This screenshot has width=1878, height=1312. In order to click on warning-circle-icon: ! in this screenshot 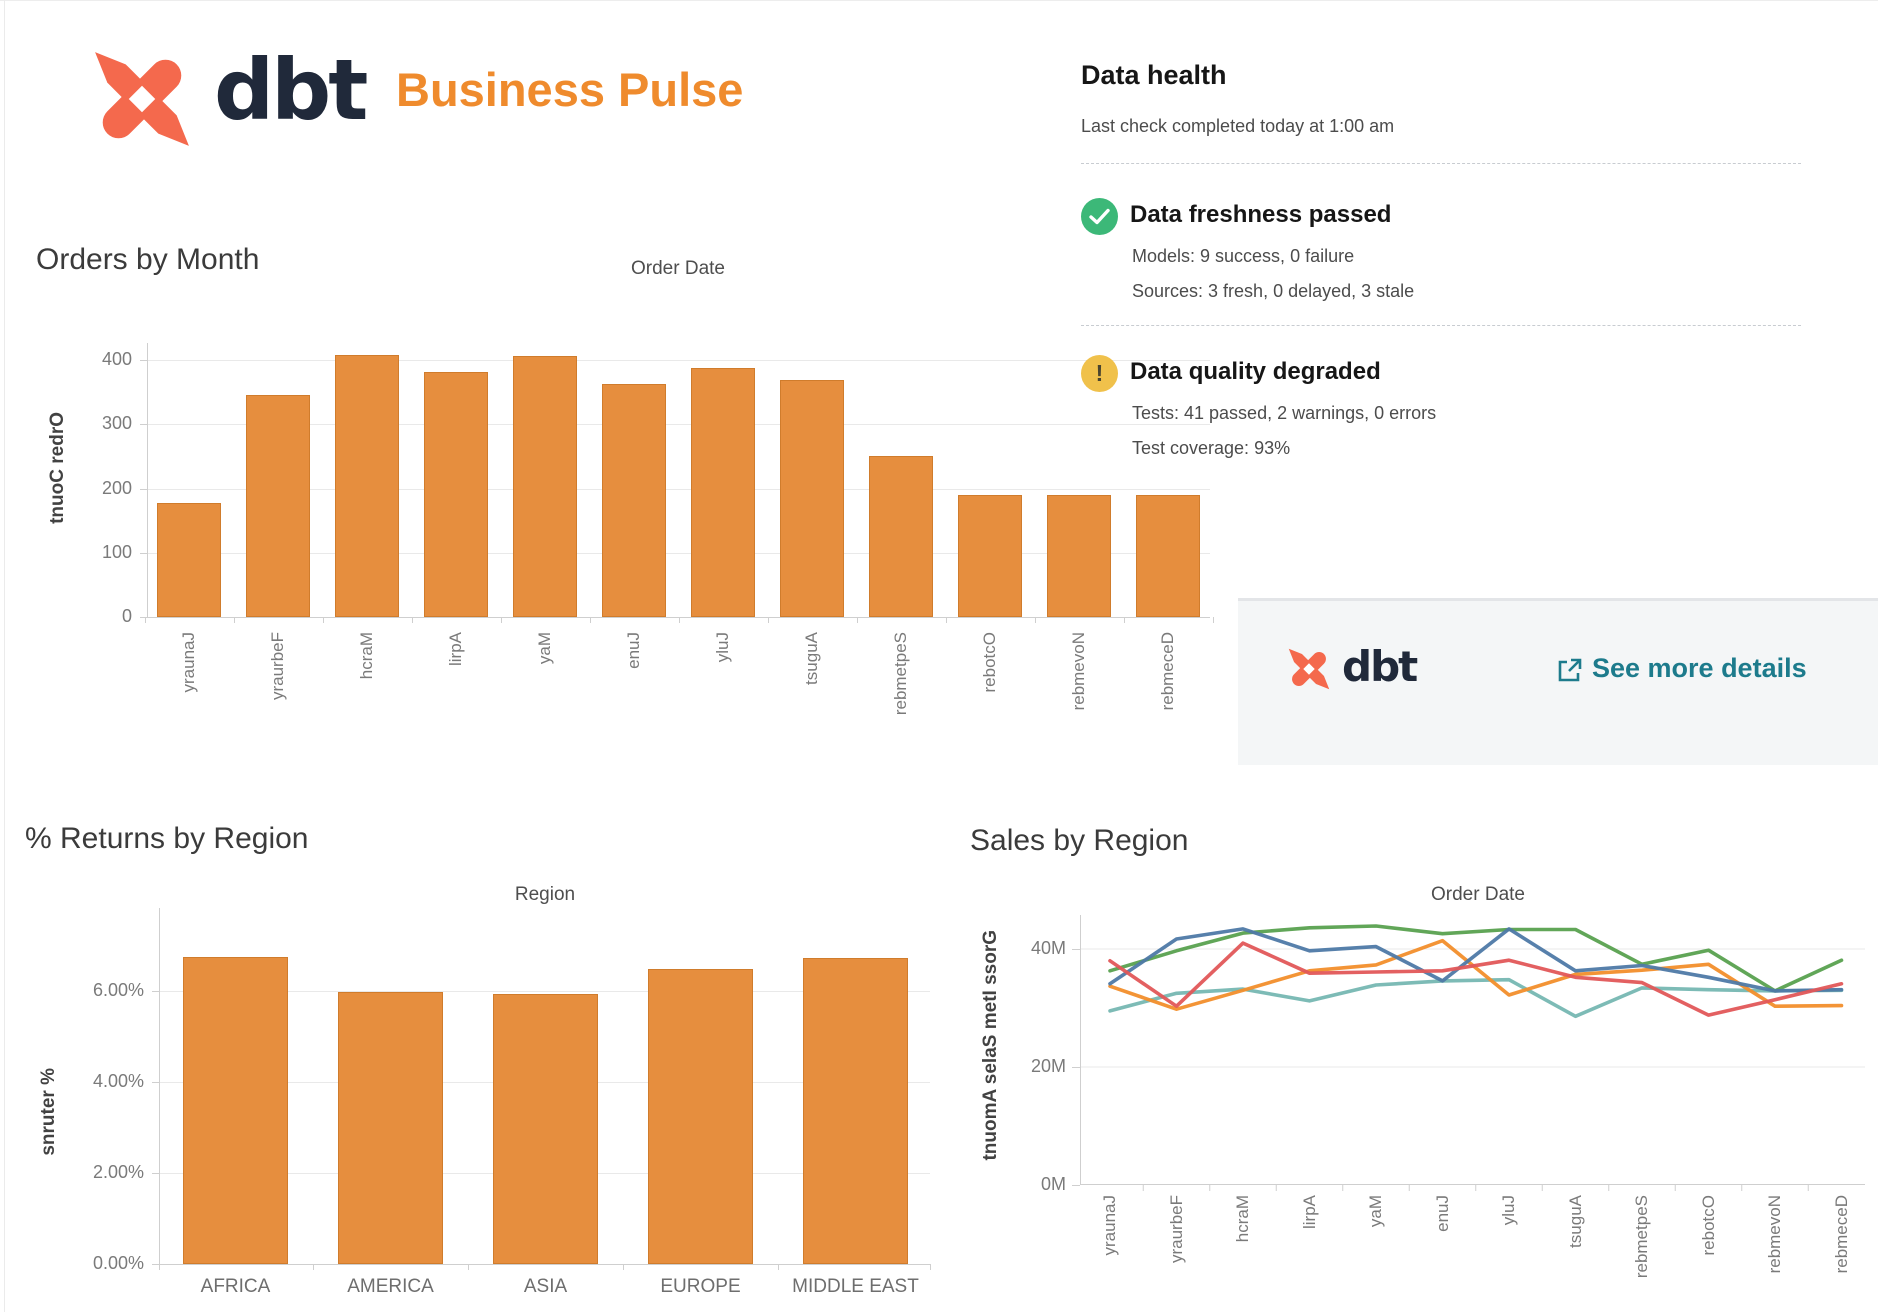, I will do `click(1099, 373)`.